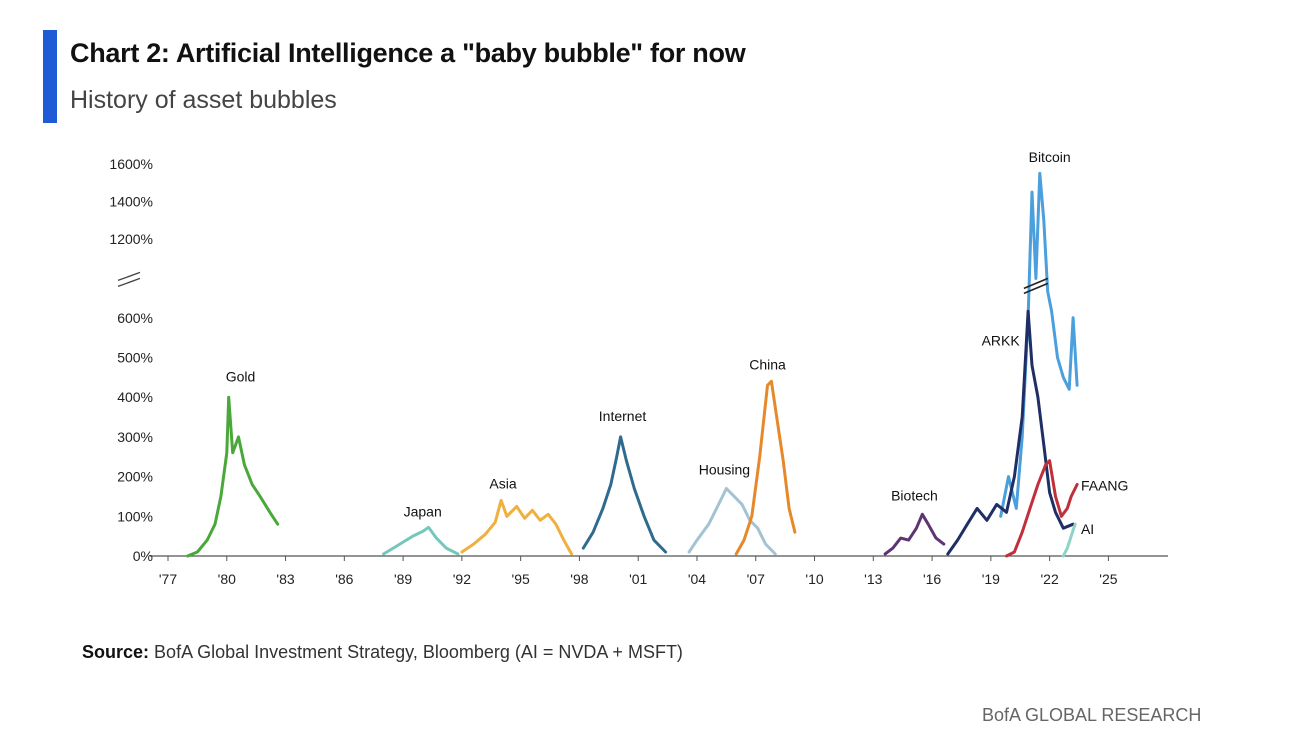 This screenshot has height=751, width=1292. I want to click on x-tick-label: '16, so click(932, 579).